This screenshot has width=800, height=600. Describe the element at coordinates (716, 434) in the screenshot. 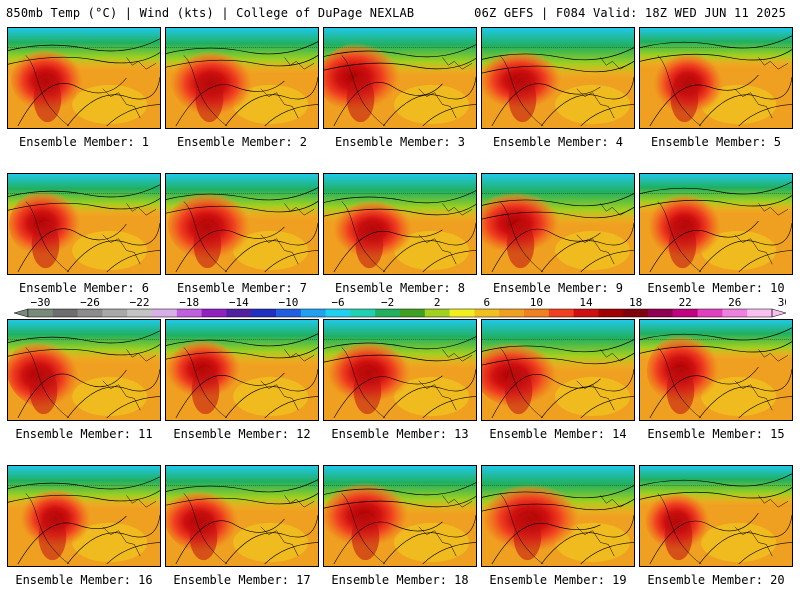

I see `ensemble-member-label: Ensemble Member: 15` at that location.